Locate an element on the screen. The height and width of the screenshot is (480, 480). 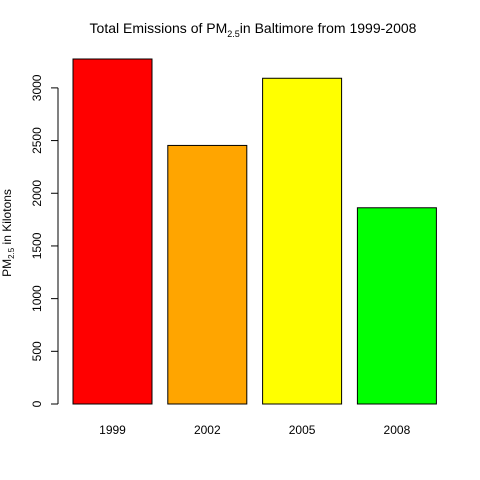
y-tick-label: 1500 is located at coordinates (37, 245).